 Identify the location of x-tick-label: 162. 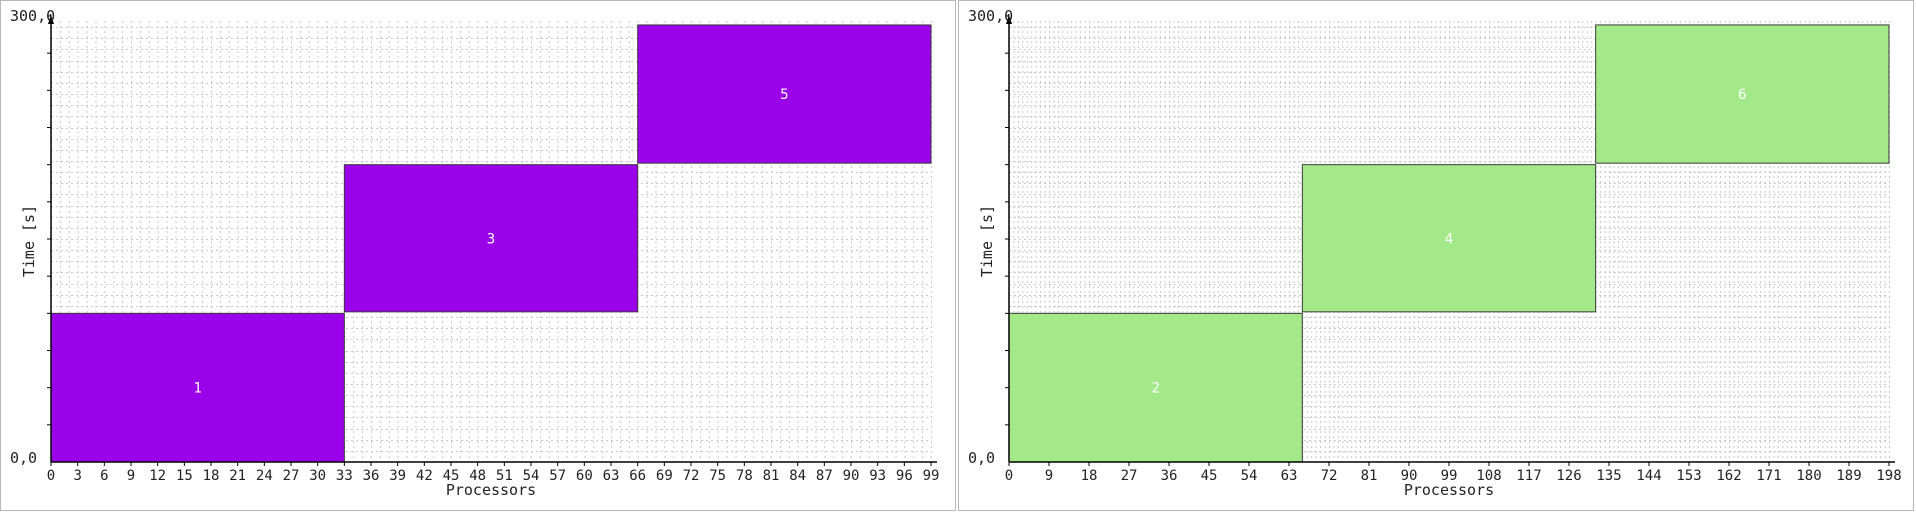
(1728, 476).